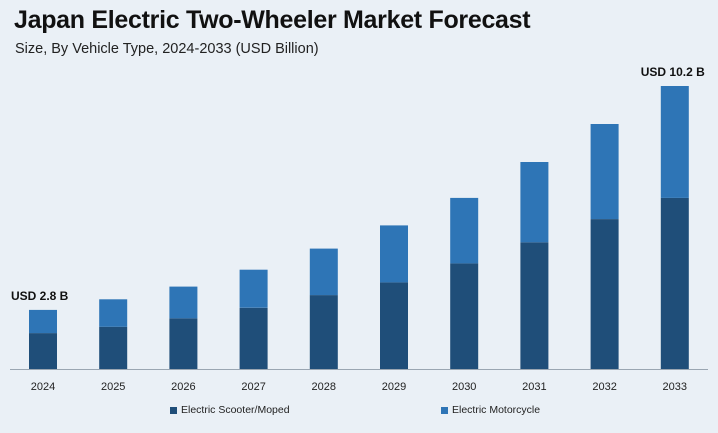  Describe the element at coordinates (675, 387) in the screenshot. I see `x-tick-label-2033: 2033` at that location.